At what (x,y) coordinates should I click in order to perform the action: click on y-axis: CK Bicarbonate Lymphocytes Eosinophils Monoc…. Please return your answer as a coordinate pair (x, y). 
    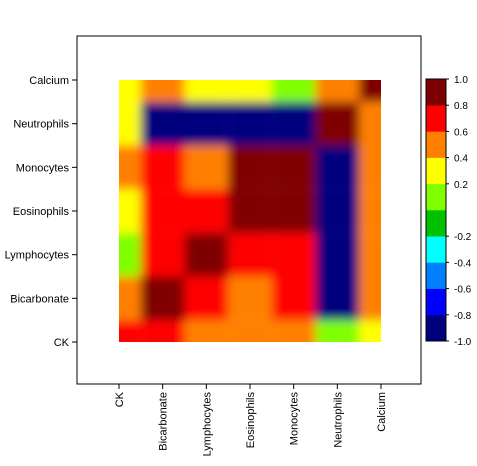
    Looking at the image, I should click on (41, 212).